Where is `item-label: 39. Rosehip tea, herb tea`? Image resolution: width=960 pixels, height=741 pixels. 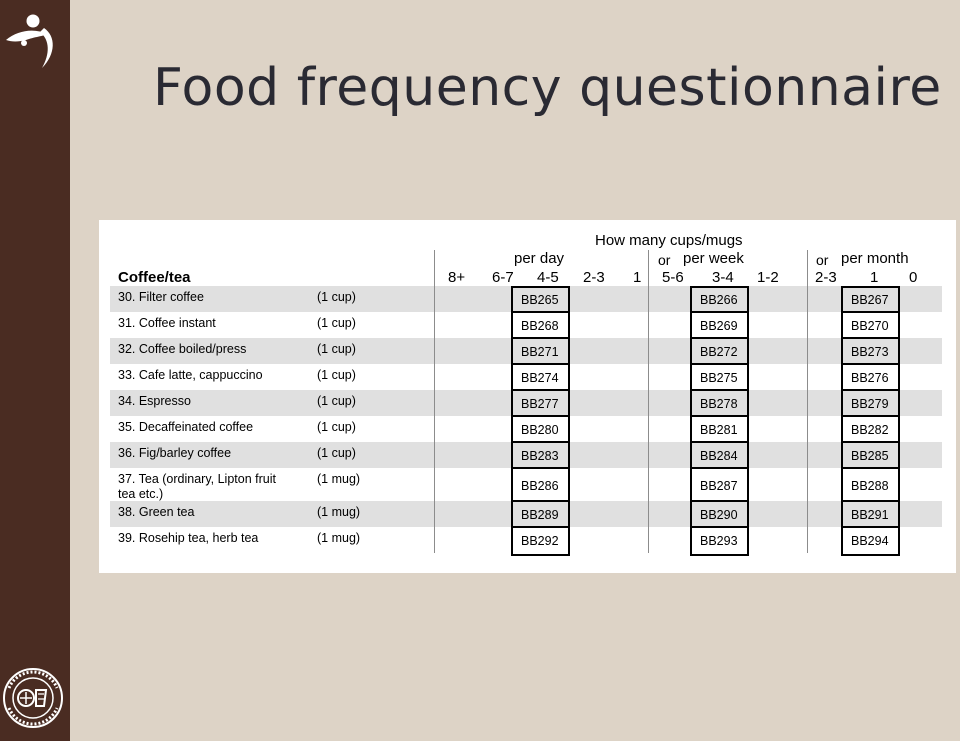 item-label: 39. Rosehip tea, herb tea is located at coordinates (188, 538).